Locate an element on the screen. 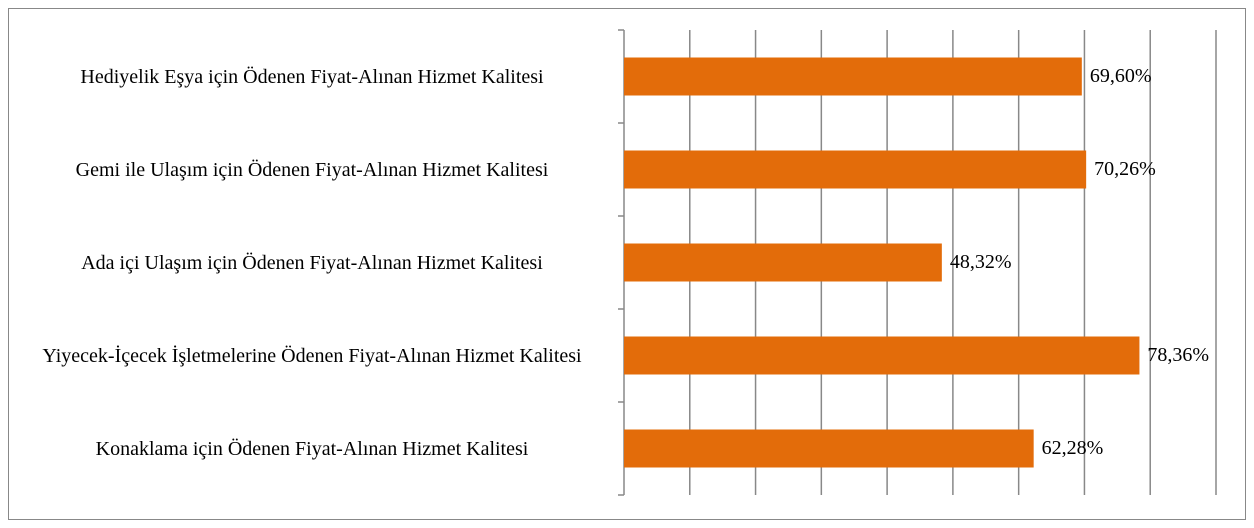 The height and width of the screenshot is (528, 1254). data-label: 48,32% is located at coordinates (981, 262).